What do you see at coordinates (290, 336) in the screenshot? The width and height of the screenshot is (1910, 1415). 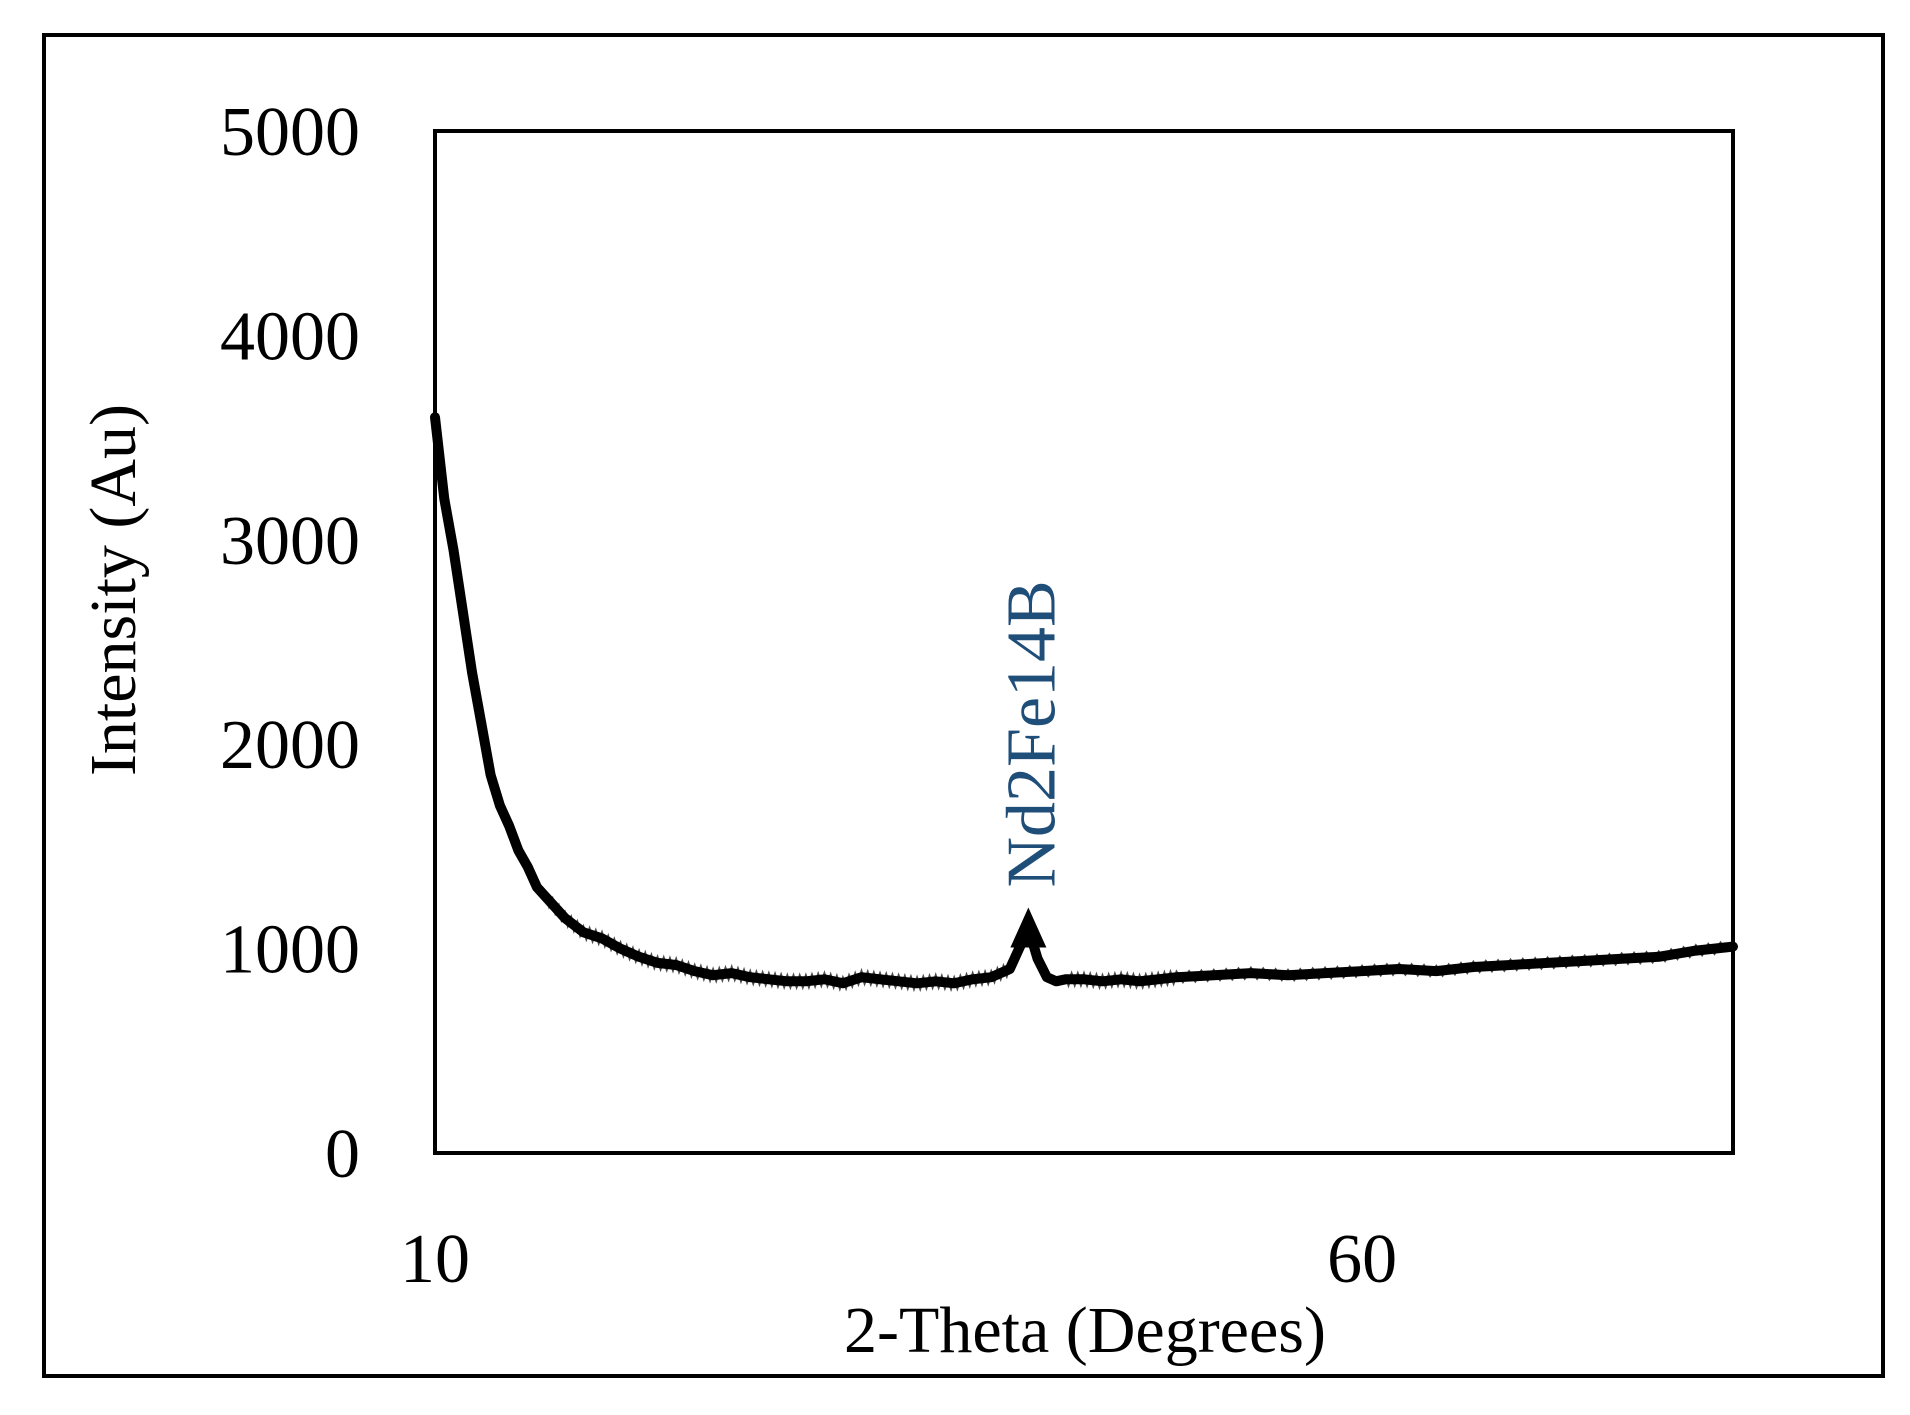 I see `y-tick-label: 4000` at bounding box center [290, 336].